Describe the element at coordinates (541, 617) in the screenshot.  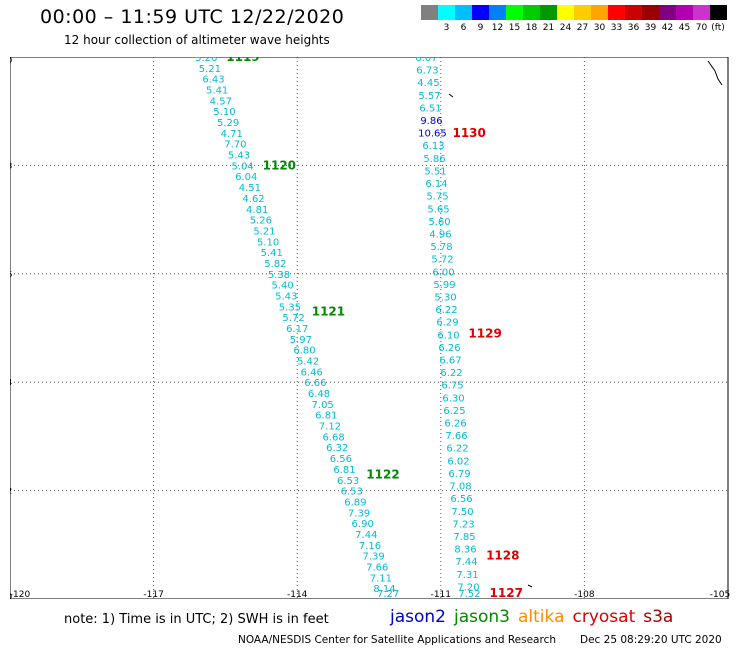
I see `satellite-name-altika: altika` at that location.